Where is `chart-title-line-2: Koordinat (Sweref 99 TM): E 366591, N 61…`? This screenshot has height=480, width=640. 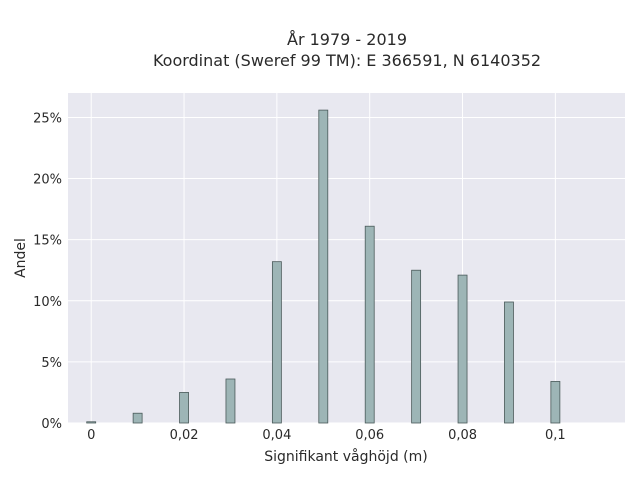 chart-title-line-2: Koordinat (Sweref 99 TM): E 366591, N 61… is located at coordinates (347, 60).